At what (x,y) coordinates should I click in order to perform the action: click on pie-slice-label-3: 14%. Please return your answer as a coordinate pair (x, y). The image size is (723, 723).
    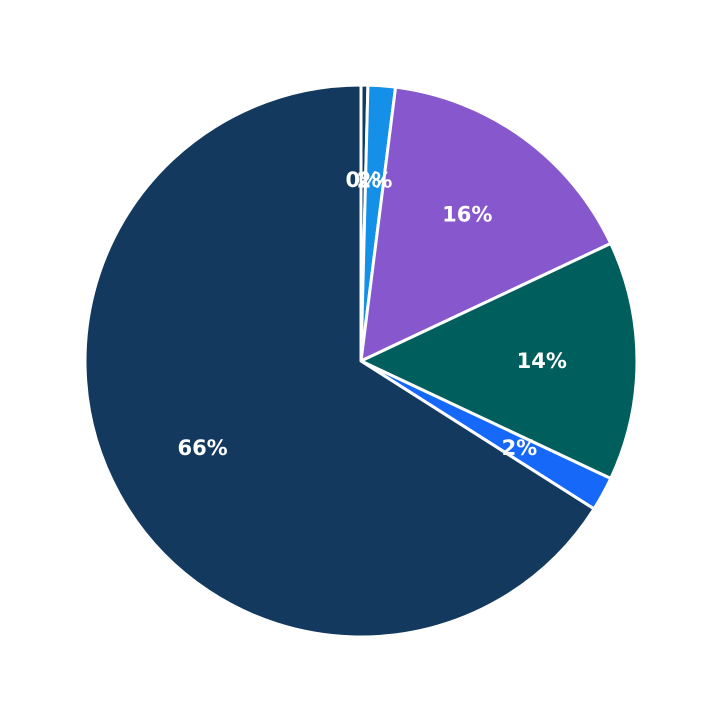
    Looking at the image, I should click on (542, 361).